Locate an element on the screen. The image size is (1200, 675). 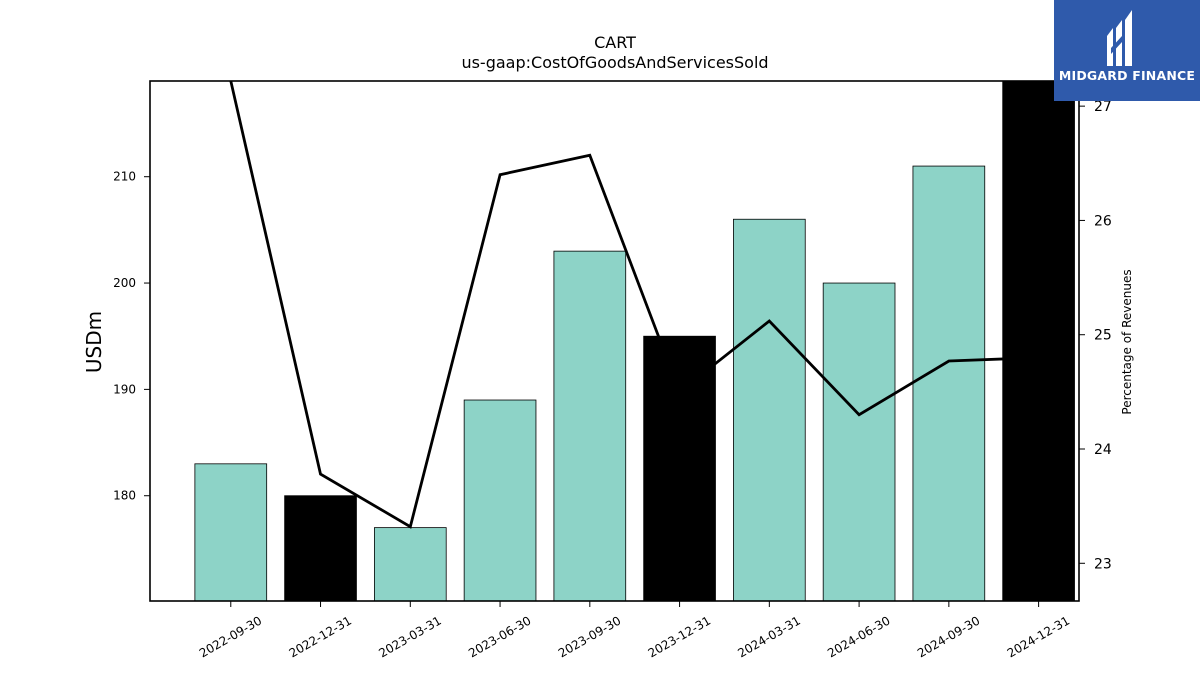
y-axis-label: USDm is located at coordinates (94, 342).